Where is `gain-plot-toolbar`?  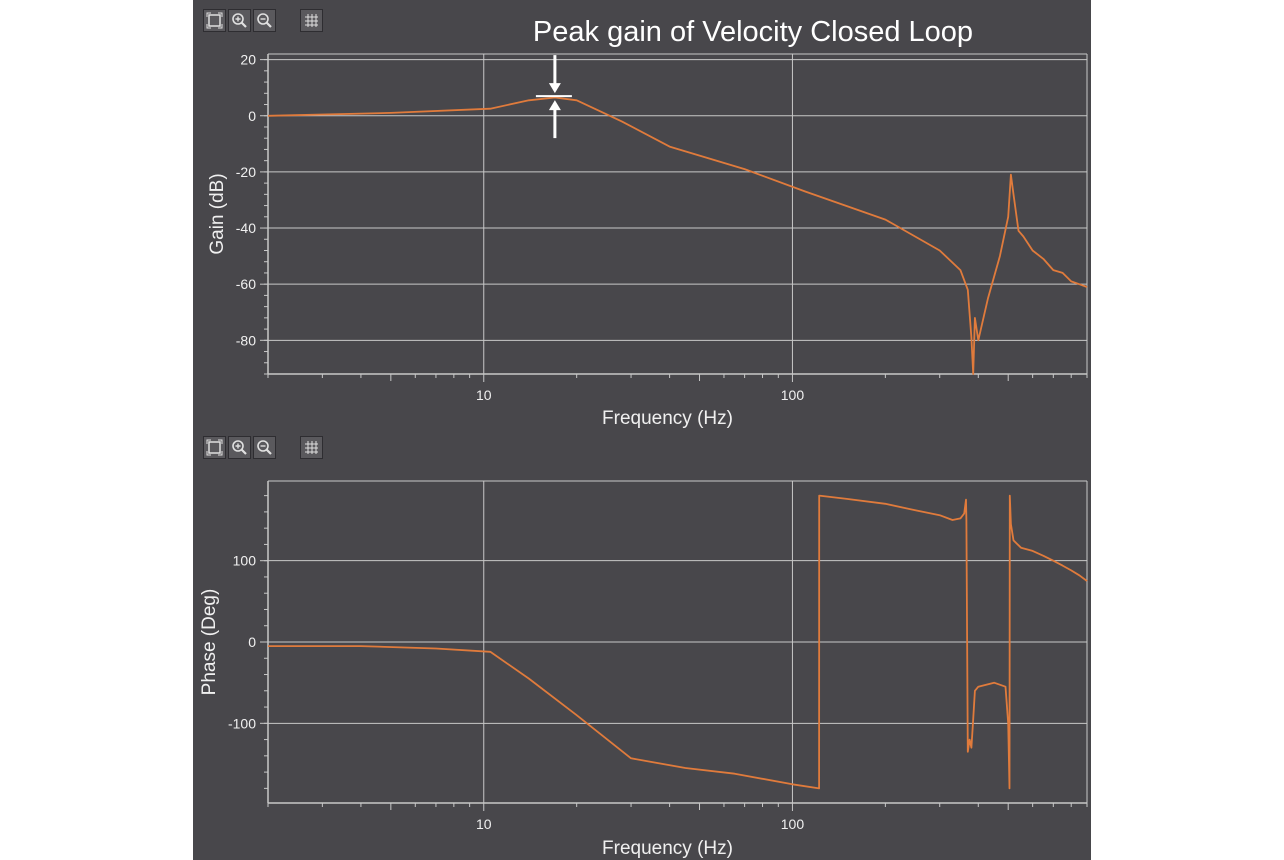 gain-plot-toolbar is located at coordinates (263, 20).